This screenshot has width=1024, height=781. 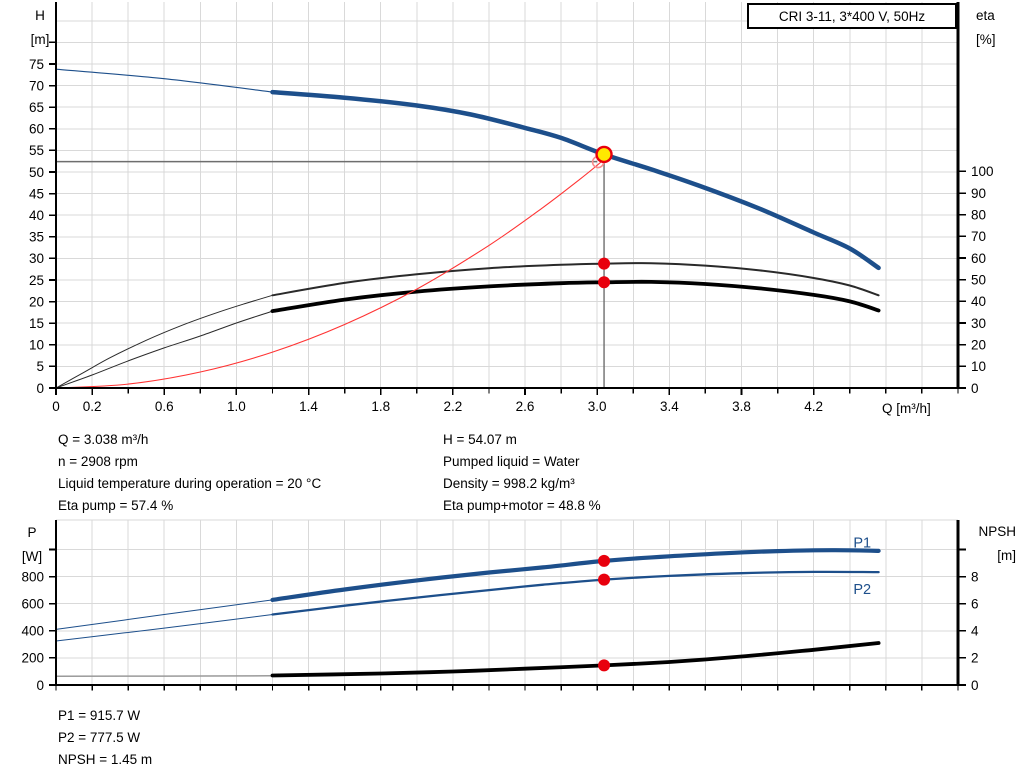 I want to click on p2-curve-extension, so click(x=164, y=628).